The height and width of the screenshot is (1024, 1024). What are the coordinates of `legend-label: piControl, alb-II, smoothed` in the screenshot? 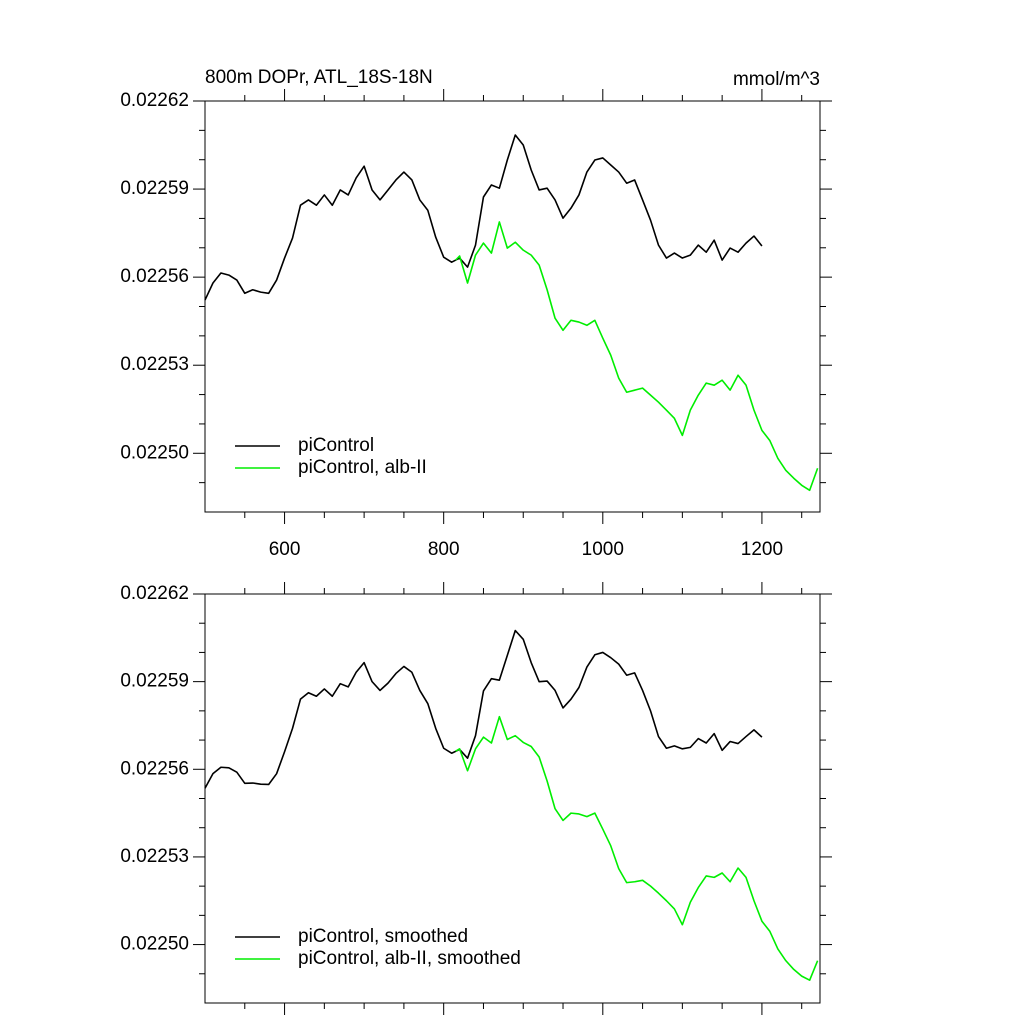 It's located at (409, 958).